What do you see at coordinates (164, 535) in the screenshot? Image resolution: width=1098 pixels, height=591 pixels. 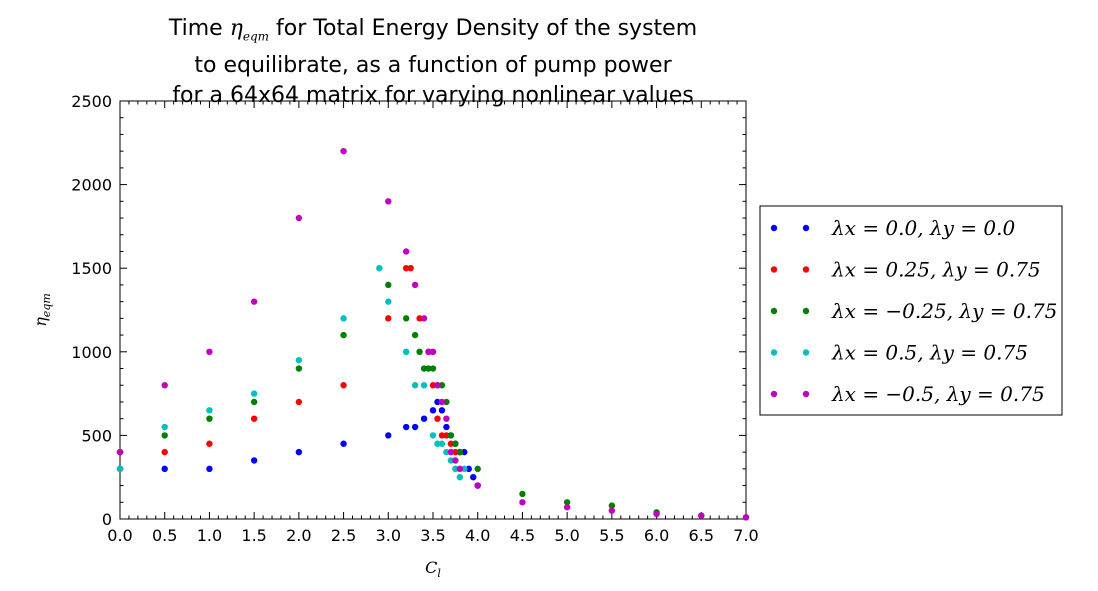 I see `x-tick-label: 0.5` at bounding box center [164, 535].